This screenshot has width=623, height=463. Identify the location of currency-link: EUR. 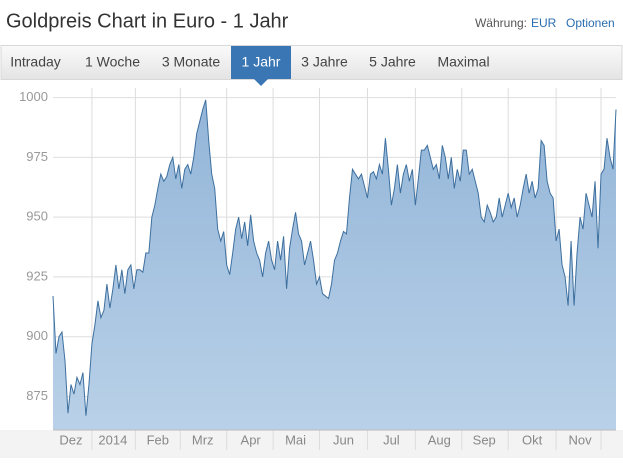
(544, 23).